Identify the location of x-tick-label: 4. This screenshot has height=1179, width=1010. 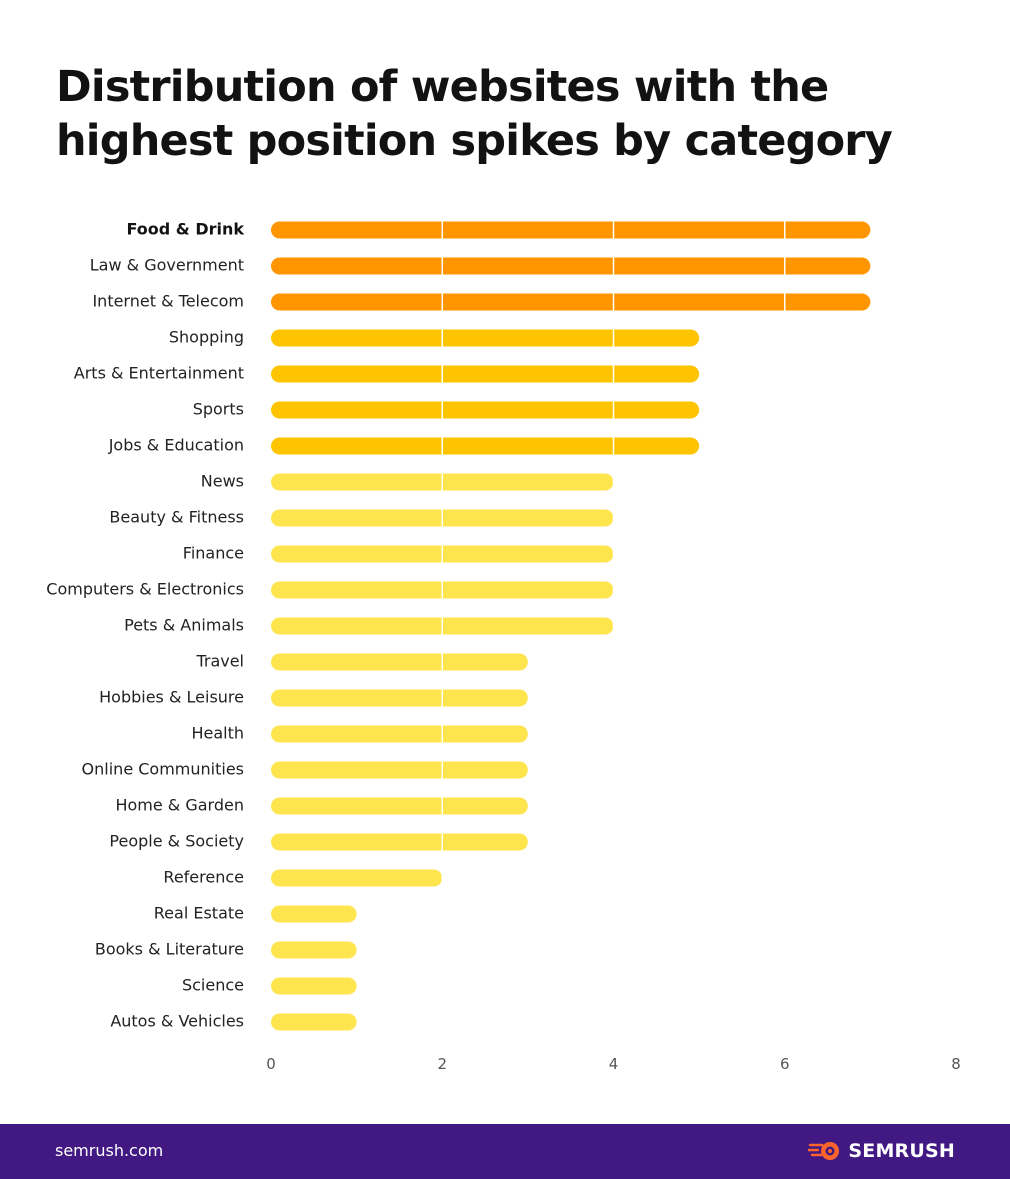
(614, 1064).